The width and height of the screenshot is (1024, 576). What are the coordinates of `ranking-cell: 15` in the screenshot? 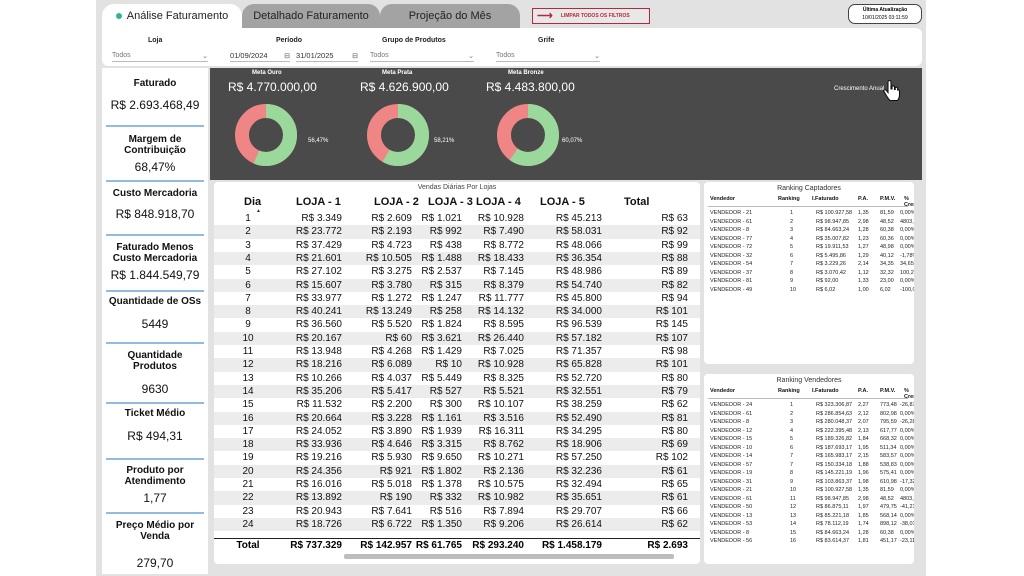 It's located at (793, 532).